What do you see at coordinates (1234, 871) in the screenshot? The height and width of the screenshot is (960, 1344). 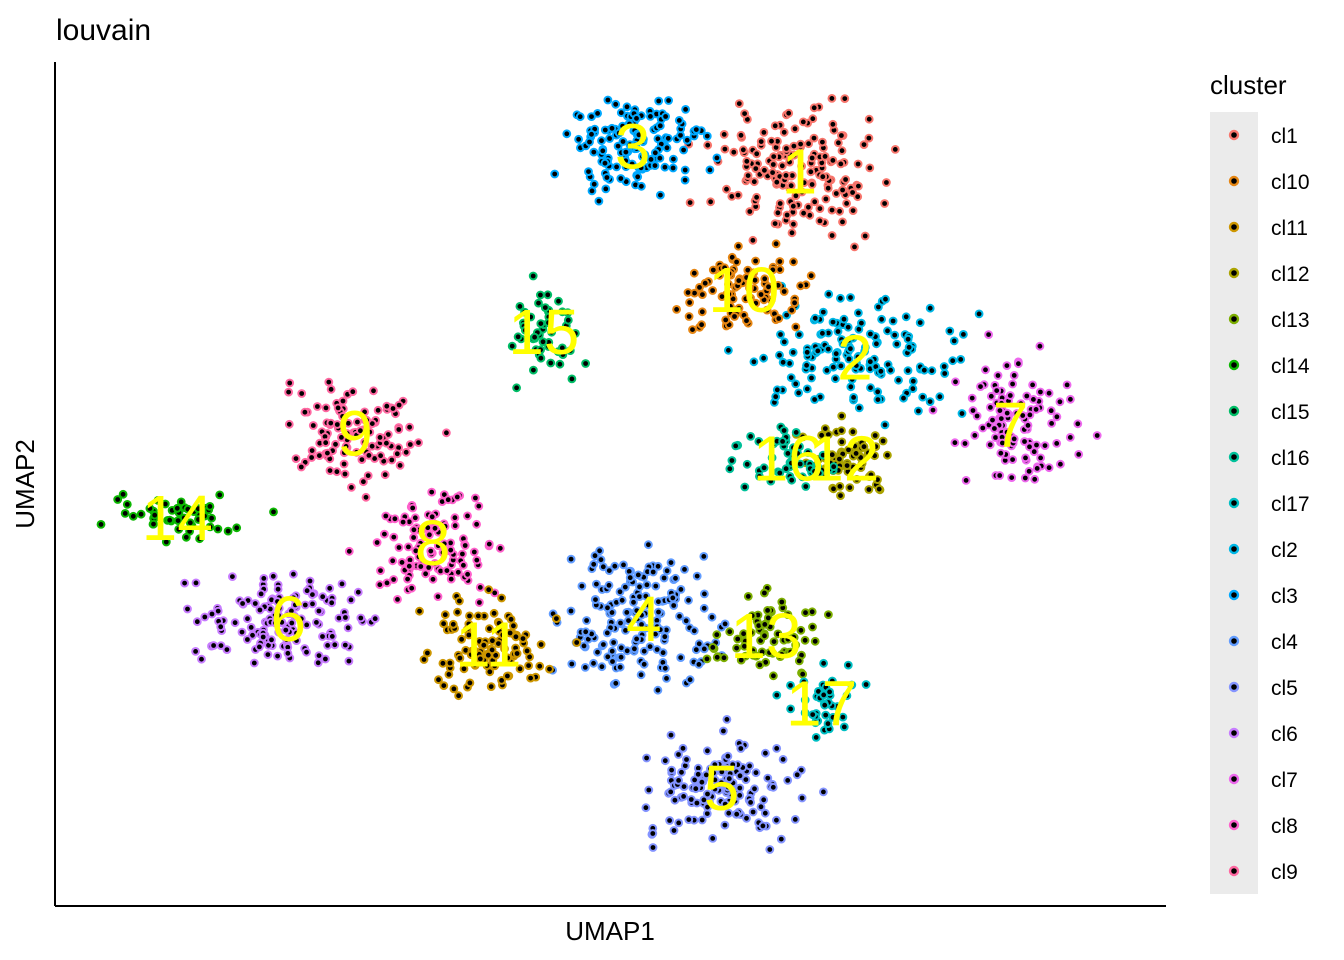 I see `legend-key-cl9` at bounding box center [1234, 871].